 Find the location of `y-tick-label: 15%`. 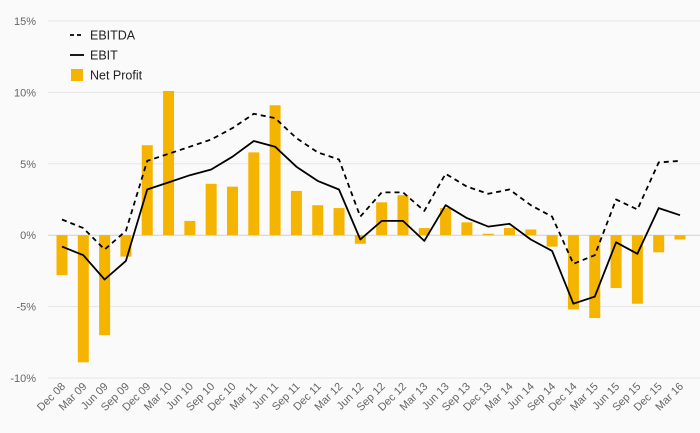

y-tick-label: 15% is located at coordinates (25, 22).